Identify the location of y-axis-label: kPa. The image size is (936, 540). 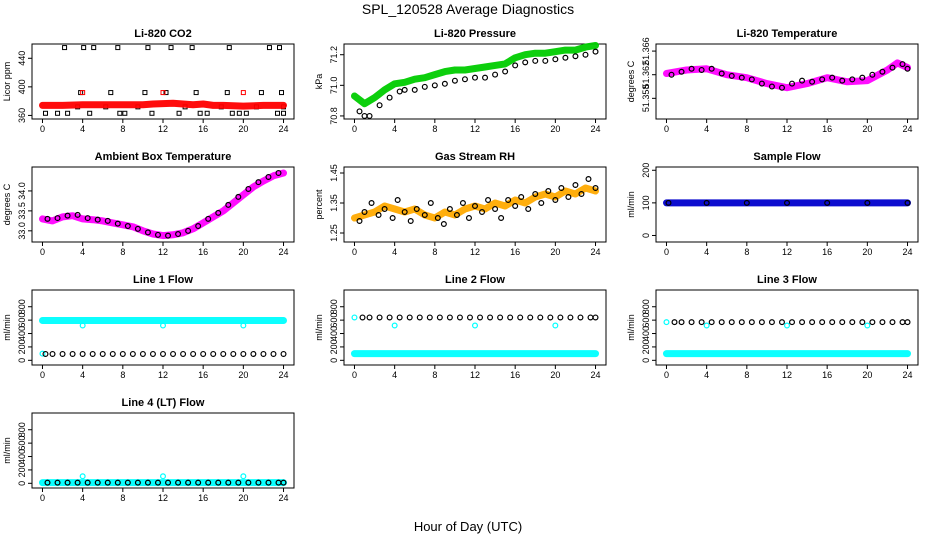
(319, 82).